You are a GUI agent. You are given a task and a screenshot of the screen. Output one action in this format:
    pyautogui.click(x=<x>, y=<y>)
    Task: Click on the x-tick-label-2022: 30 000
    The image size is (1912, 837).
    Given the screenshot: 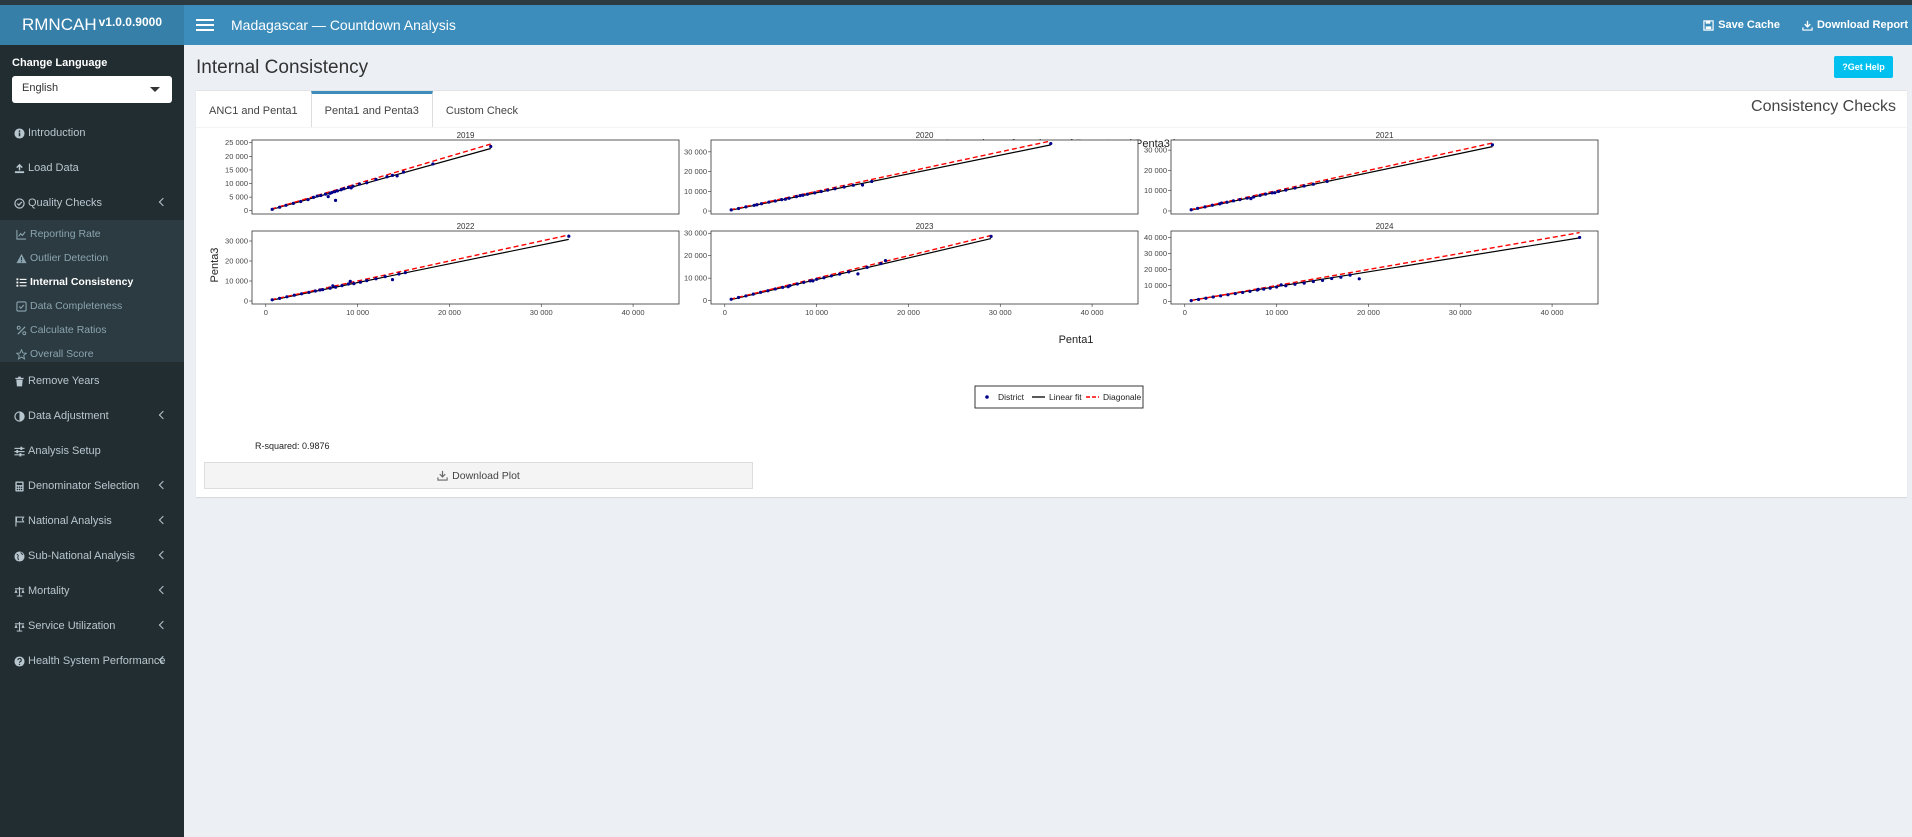 What is the action you would take?
    pyautogui.click(x=541, y=312)
    